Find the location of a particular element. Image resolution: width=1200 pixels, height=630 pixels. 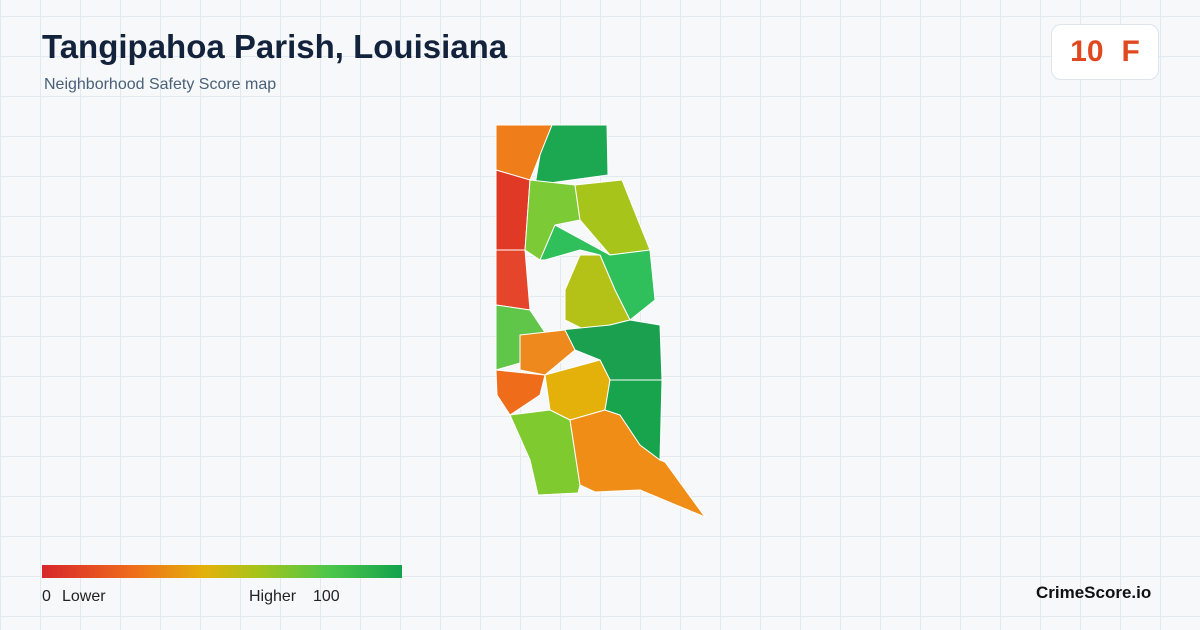

score-grade: F is located at coordinates (1130, 51).